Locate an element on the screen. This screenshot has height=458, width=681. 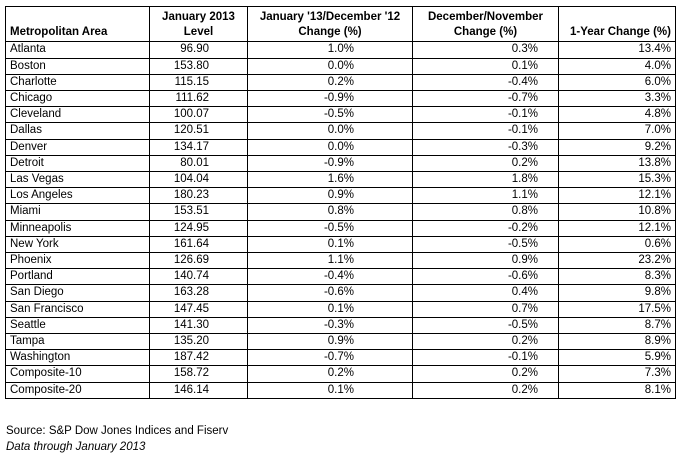
table-row: Washington 187.42 -0.7% -0.1% 5.9% is located at coordinates (340, 358).